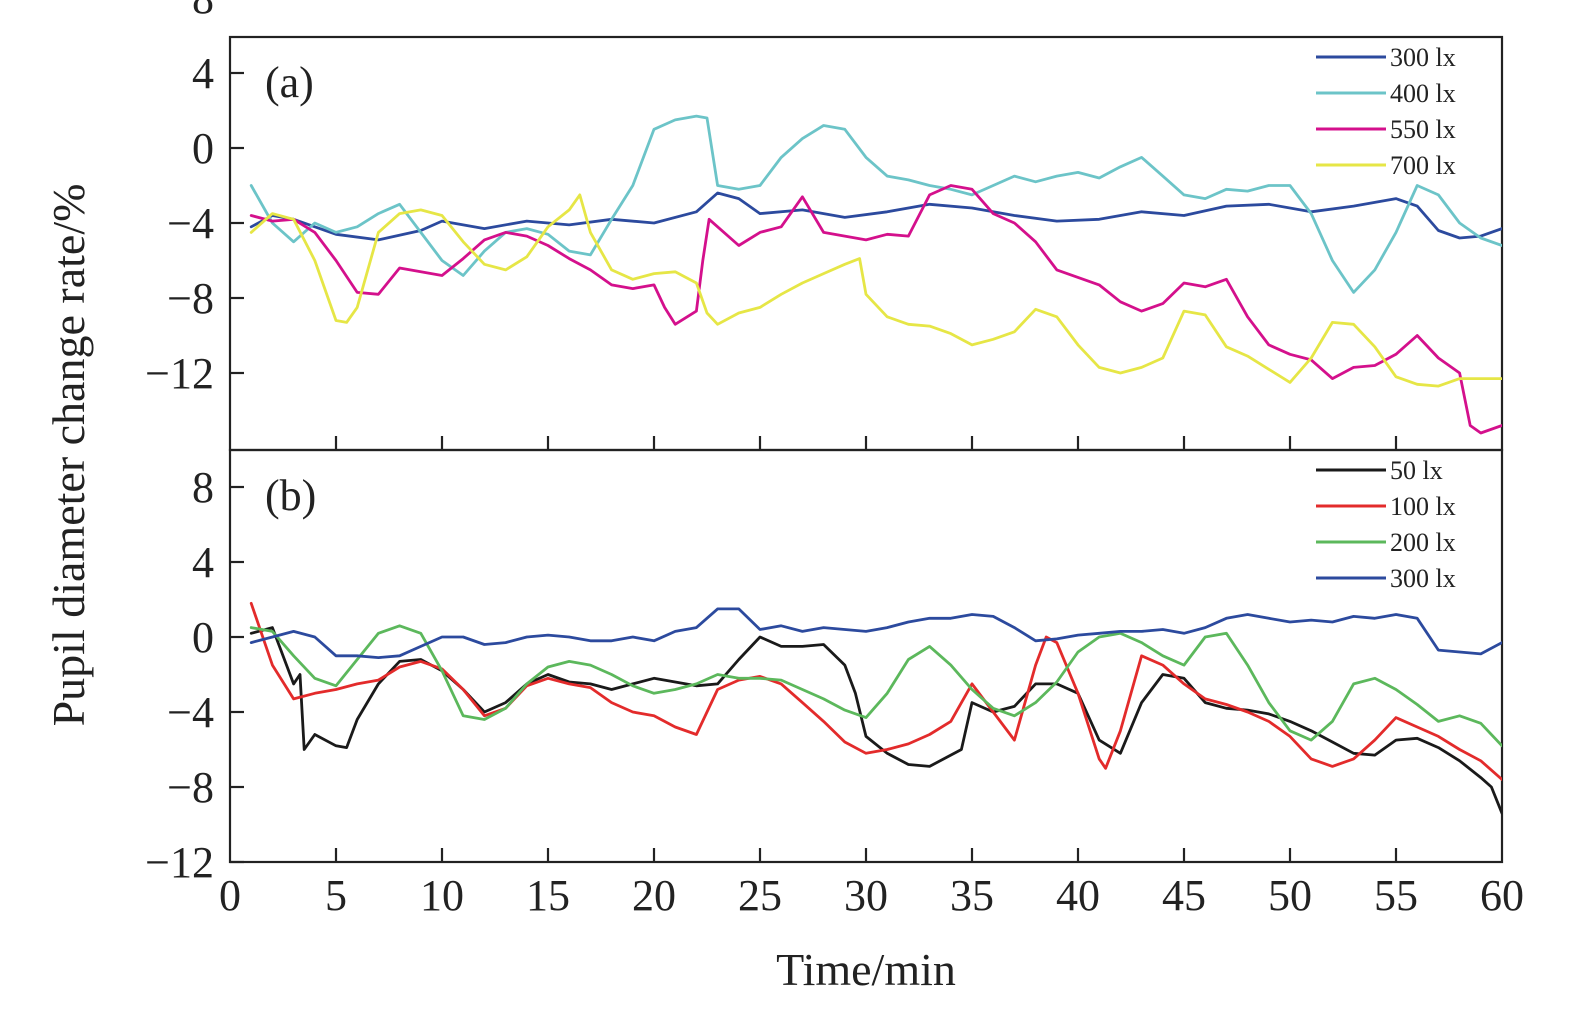  I want to click on x-tick-label: 10, so click(442, 895).